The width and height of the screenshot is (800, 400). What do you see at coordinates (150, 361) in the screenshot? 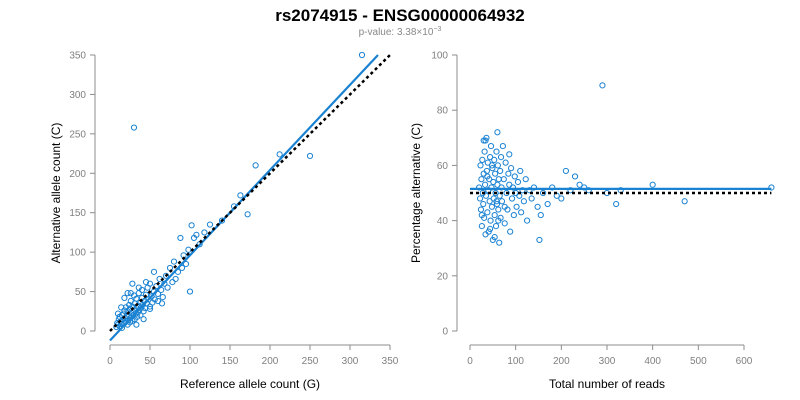
I see `x-tick-label: 50` at bounding box center [150, 361].